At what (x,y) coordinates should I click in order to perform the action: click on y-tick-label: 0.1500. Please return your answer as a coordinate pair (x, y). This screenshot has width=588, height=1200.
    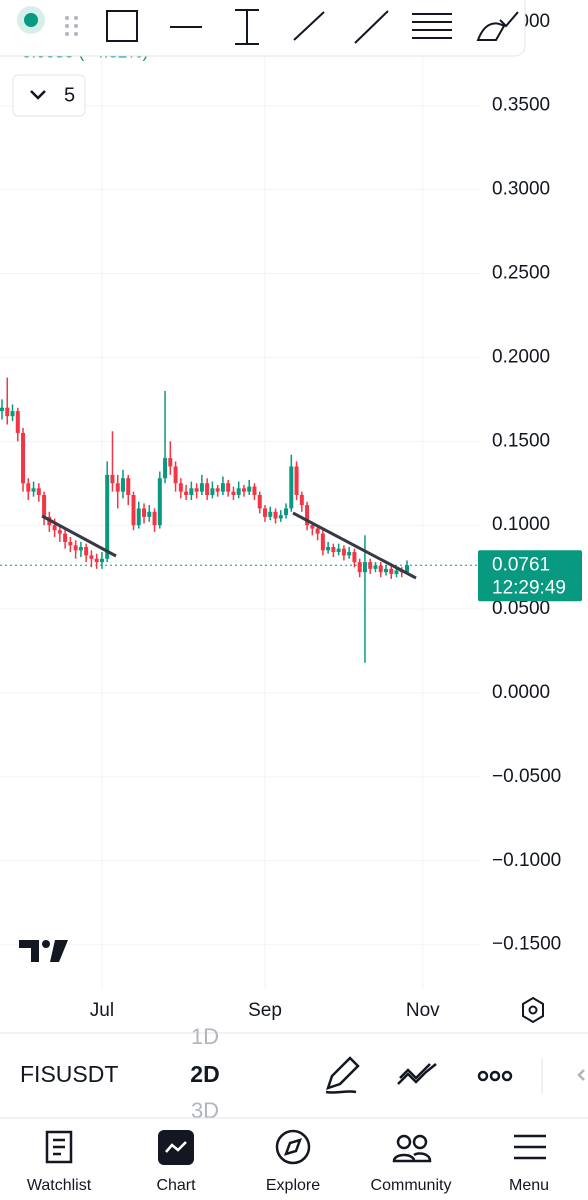
    Looking at the image, I should click on (521, 440).